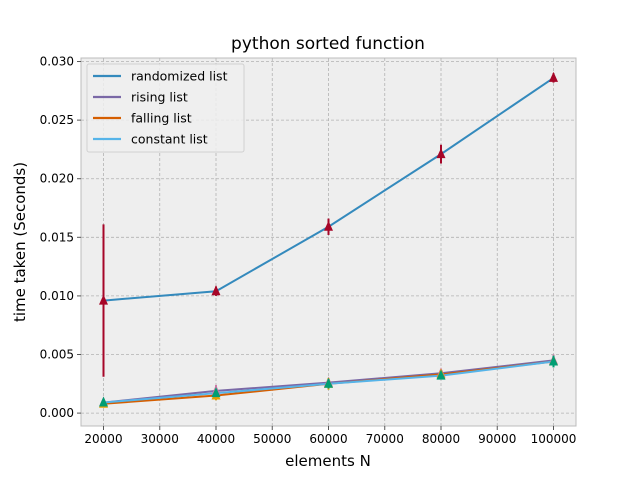  Describe the element at coordinates (441, 439) in the screenshot. I see `x-tick-label: 80000` at that location.